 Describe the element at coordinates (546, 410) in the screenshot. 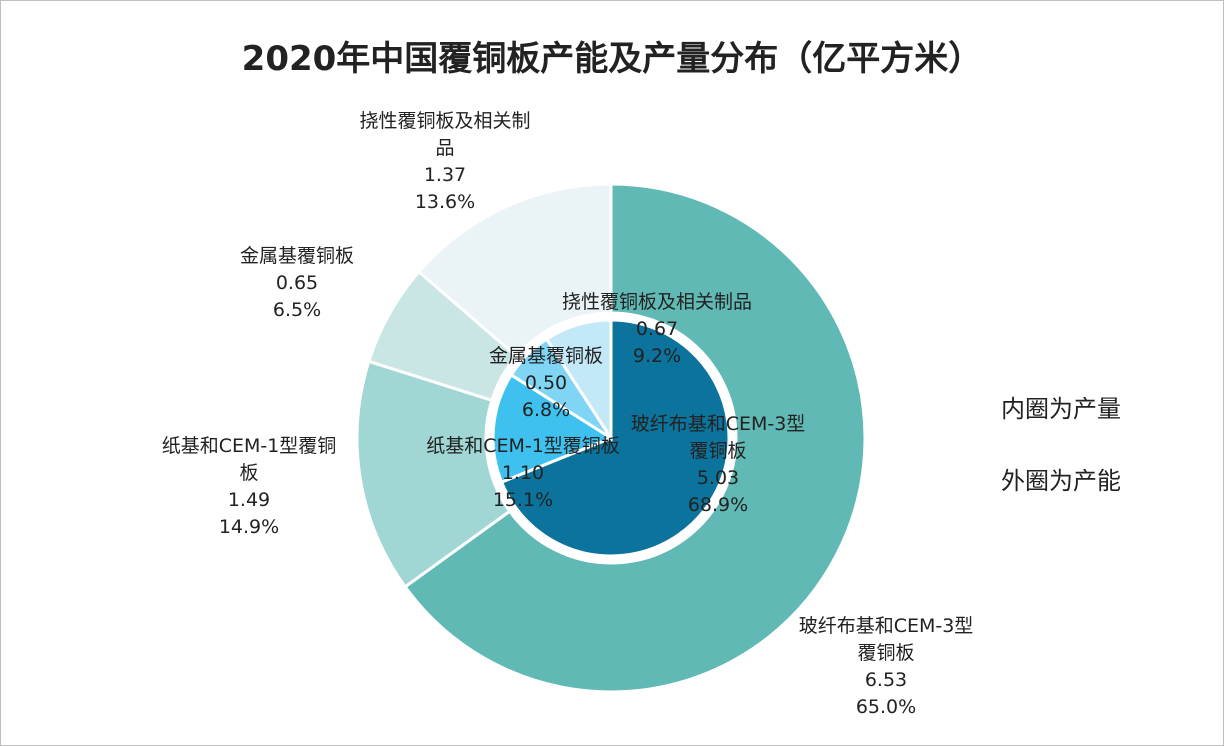

I see `label-line: 6.8%` at that location.